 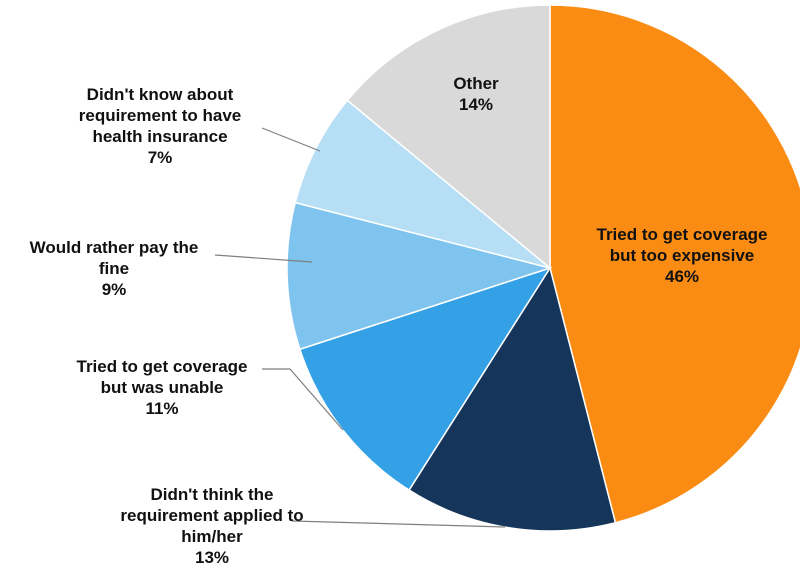 I want to click on slice-value-label-3: 9%, so click(x=114, y=289).